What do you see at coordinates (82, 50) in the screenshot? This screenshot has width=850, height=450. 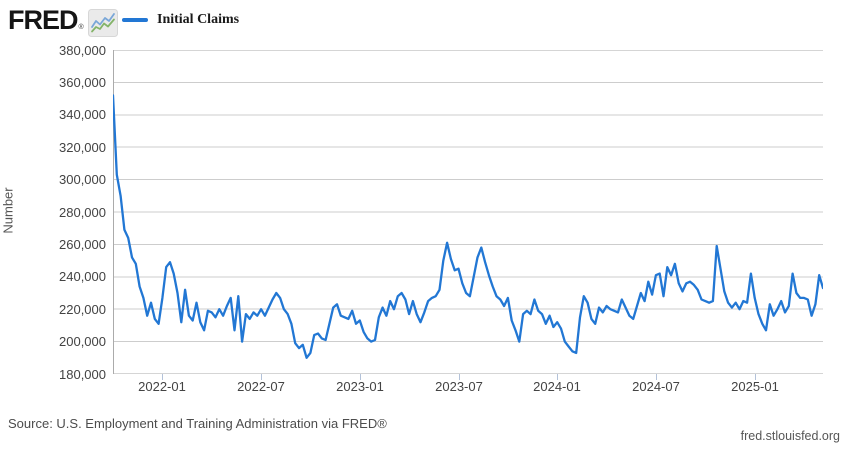 I see `y-tick-label: 380,000` at bounding box center [82, 50].